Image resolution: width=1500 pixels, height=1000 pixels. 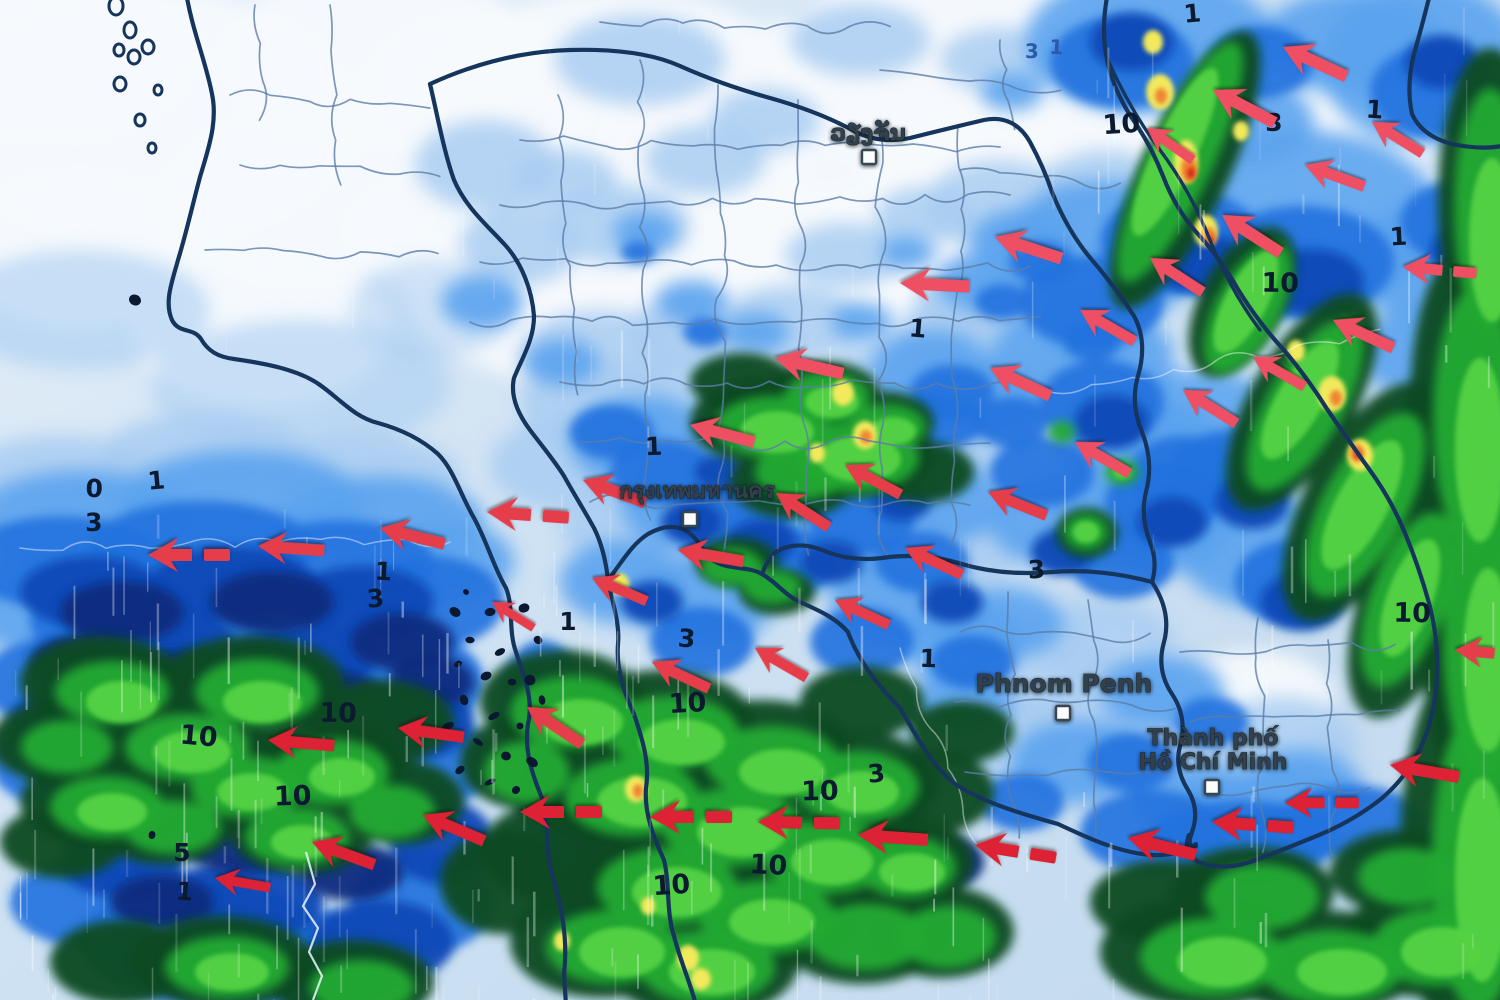 I want to click on city-label-group: Phnom Penh, so click(x=1064, y=695).